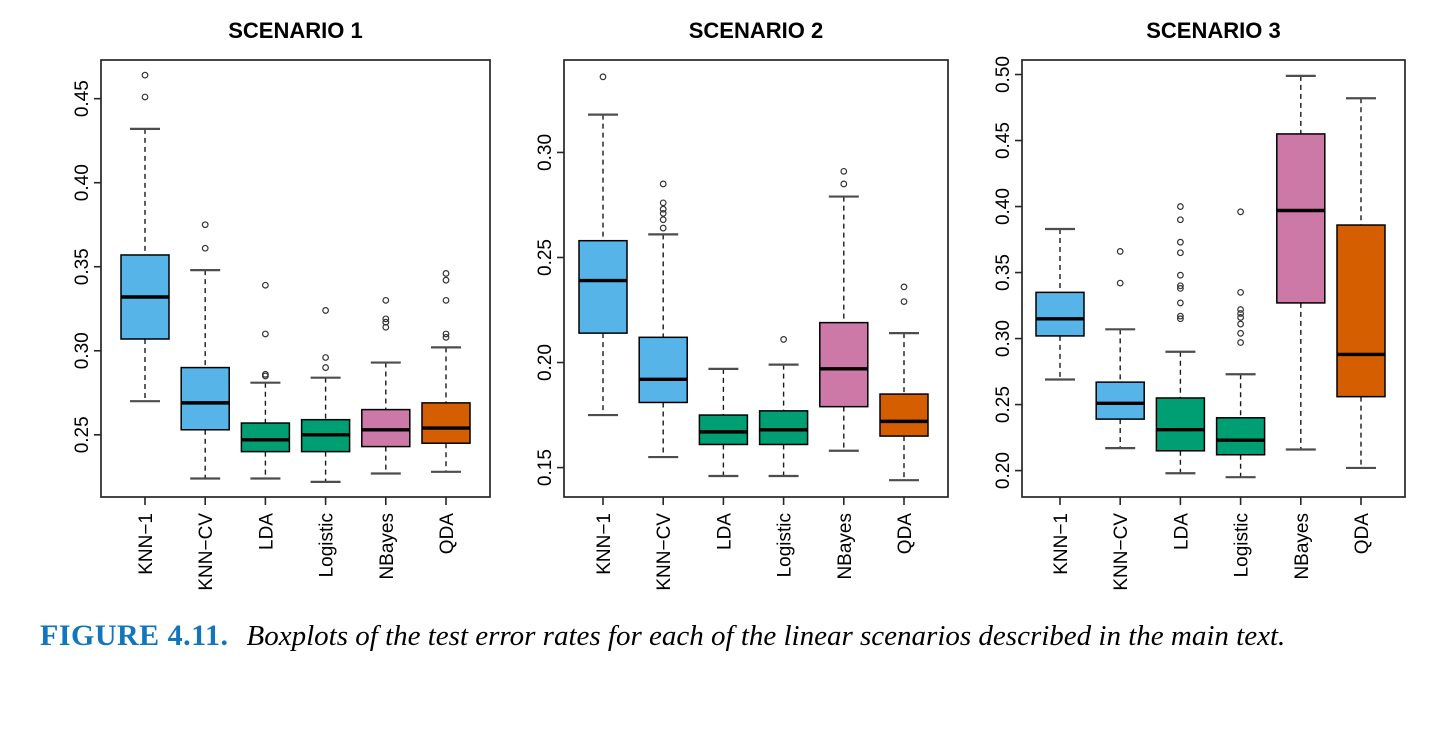 This screenshot has height=734, width=1450. Describe the element at coordinates (1003, 206) in the screenshot. I see `y-axis-tick-label: 0.40` at that location.